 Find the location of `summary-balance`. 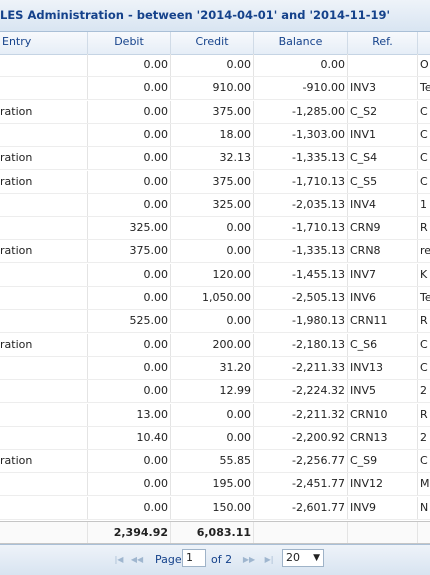

summary-balance is located at coordinates (301, 532).